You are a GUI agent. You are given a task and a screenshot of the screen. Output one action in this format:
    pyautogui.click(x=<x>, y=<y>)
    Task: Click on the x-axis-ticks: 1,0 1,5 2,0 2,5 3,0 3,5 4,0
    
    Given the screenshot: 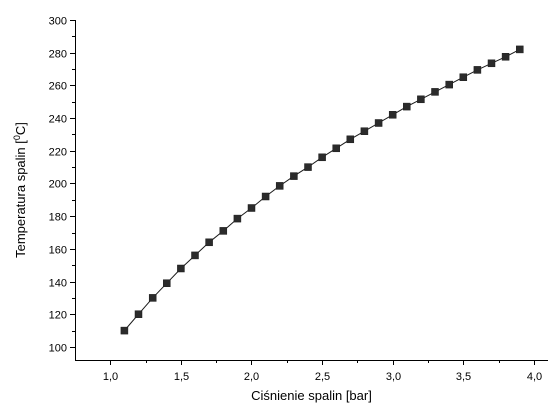 What is the action you would take?
    pyautogui.click(x=322, y=371)
    